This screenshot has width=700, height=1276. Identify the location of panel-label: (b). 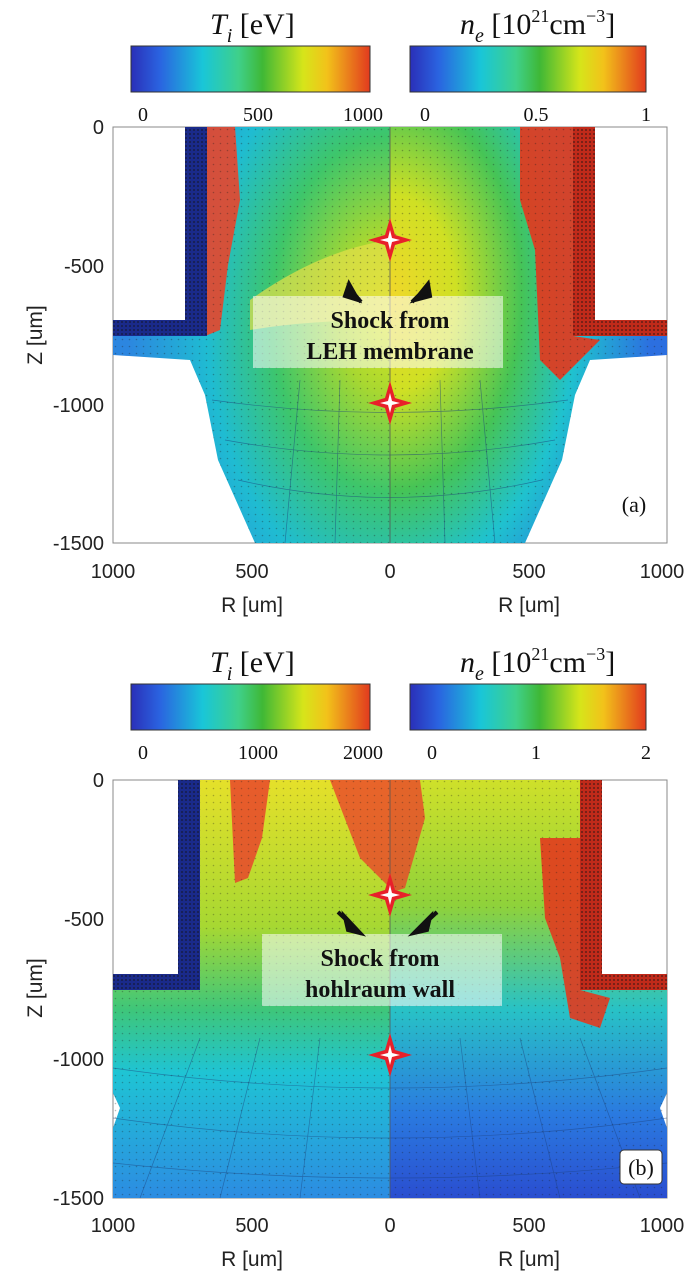
(641, 1167).